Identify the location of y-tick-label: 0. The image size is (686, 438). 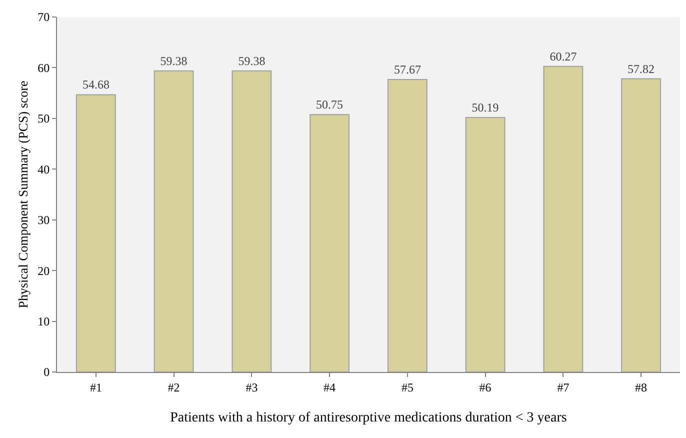
(47, 372).